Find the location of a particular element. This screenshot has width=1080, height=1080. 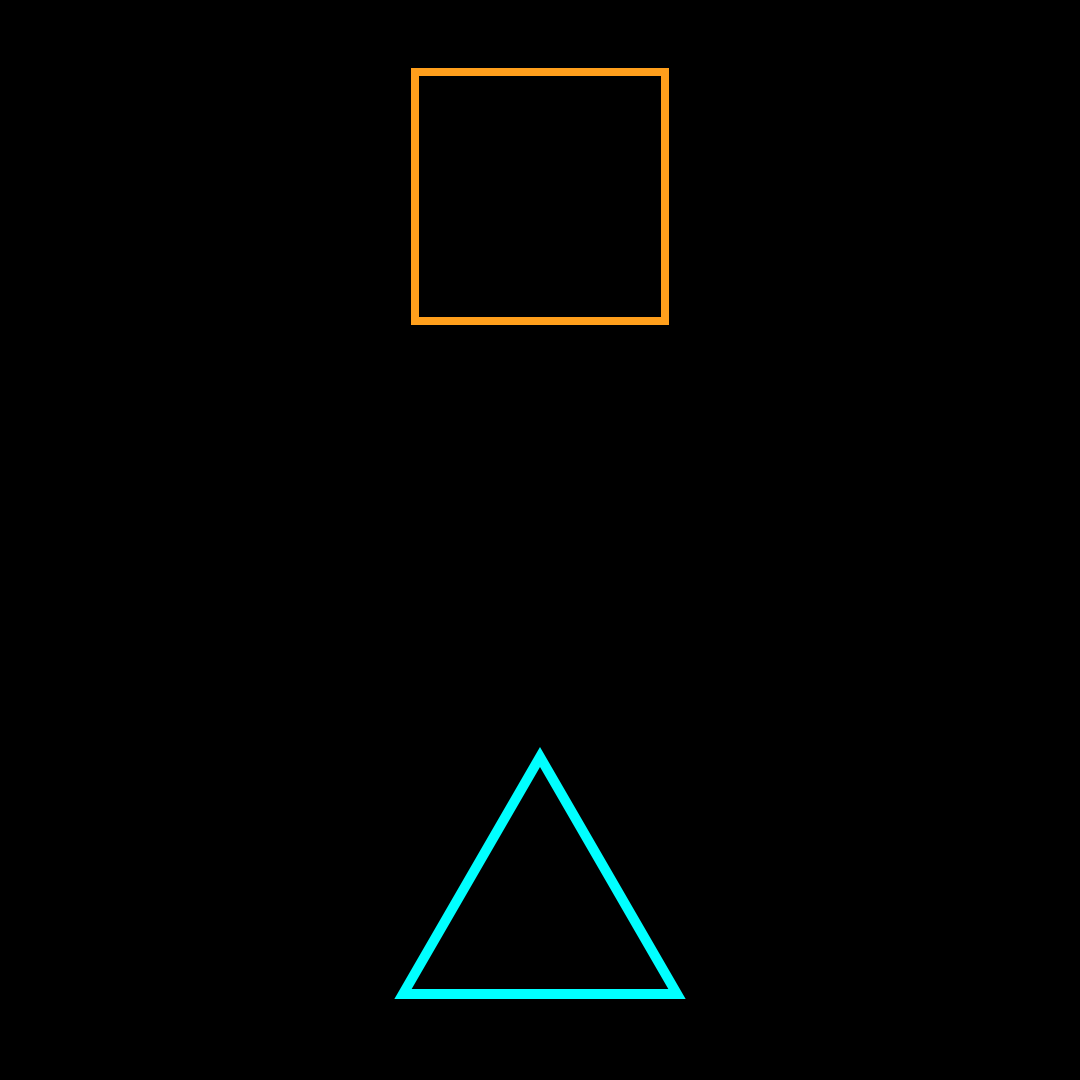

cyan-triangle-outline is located at coordinates (540, 873).